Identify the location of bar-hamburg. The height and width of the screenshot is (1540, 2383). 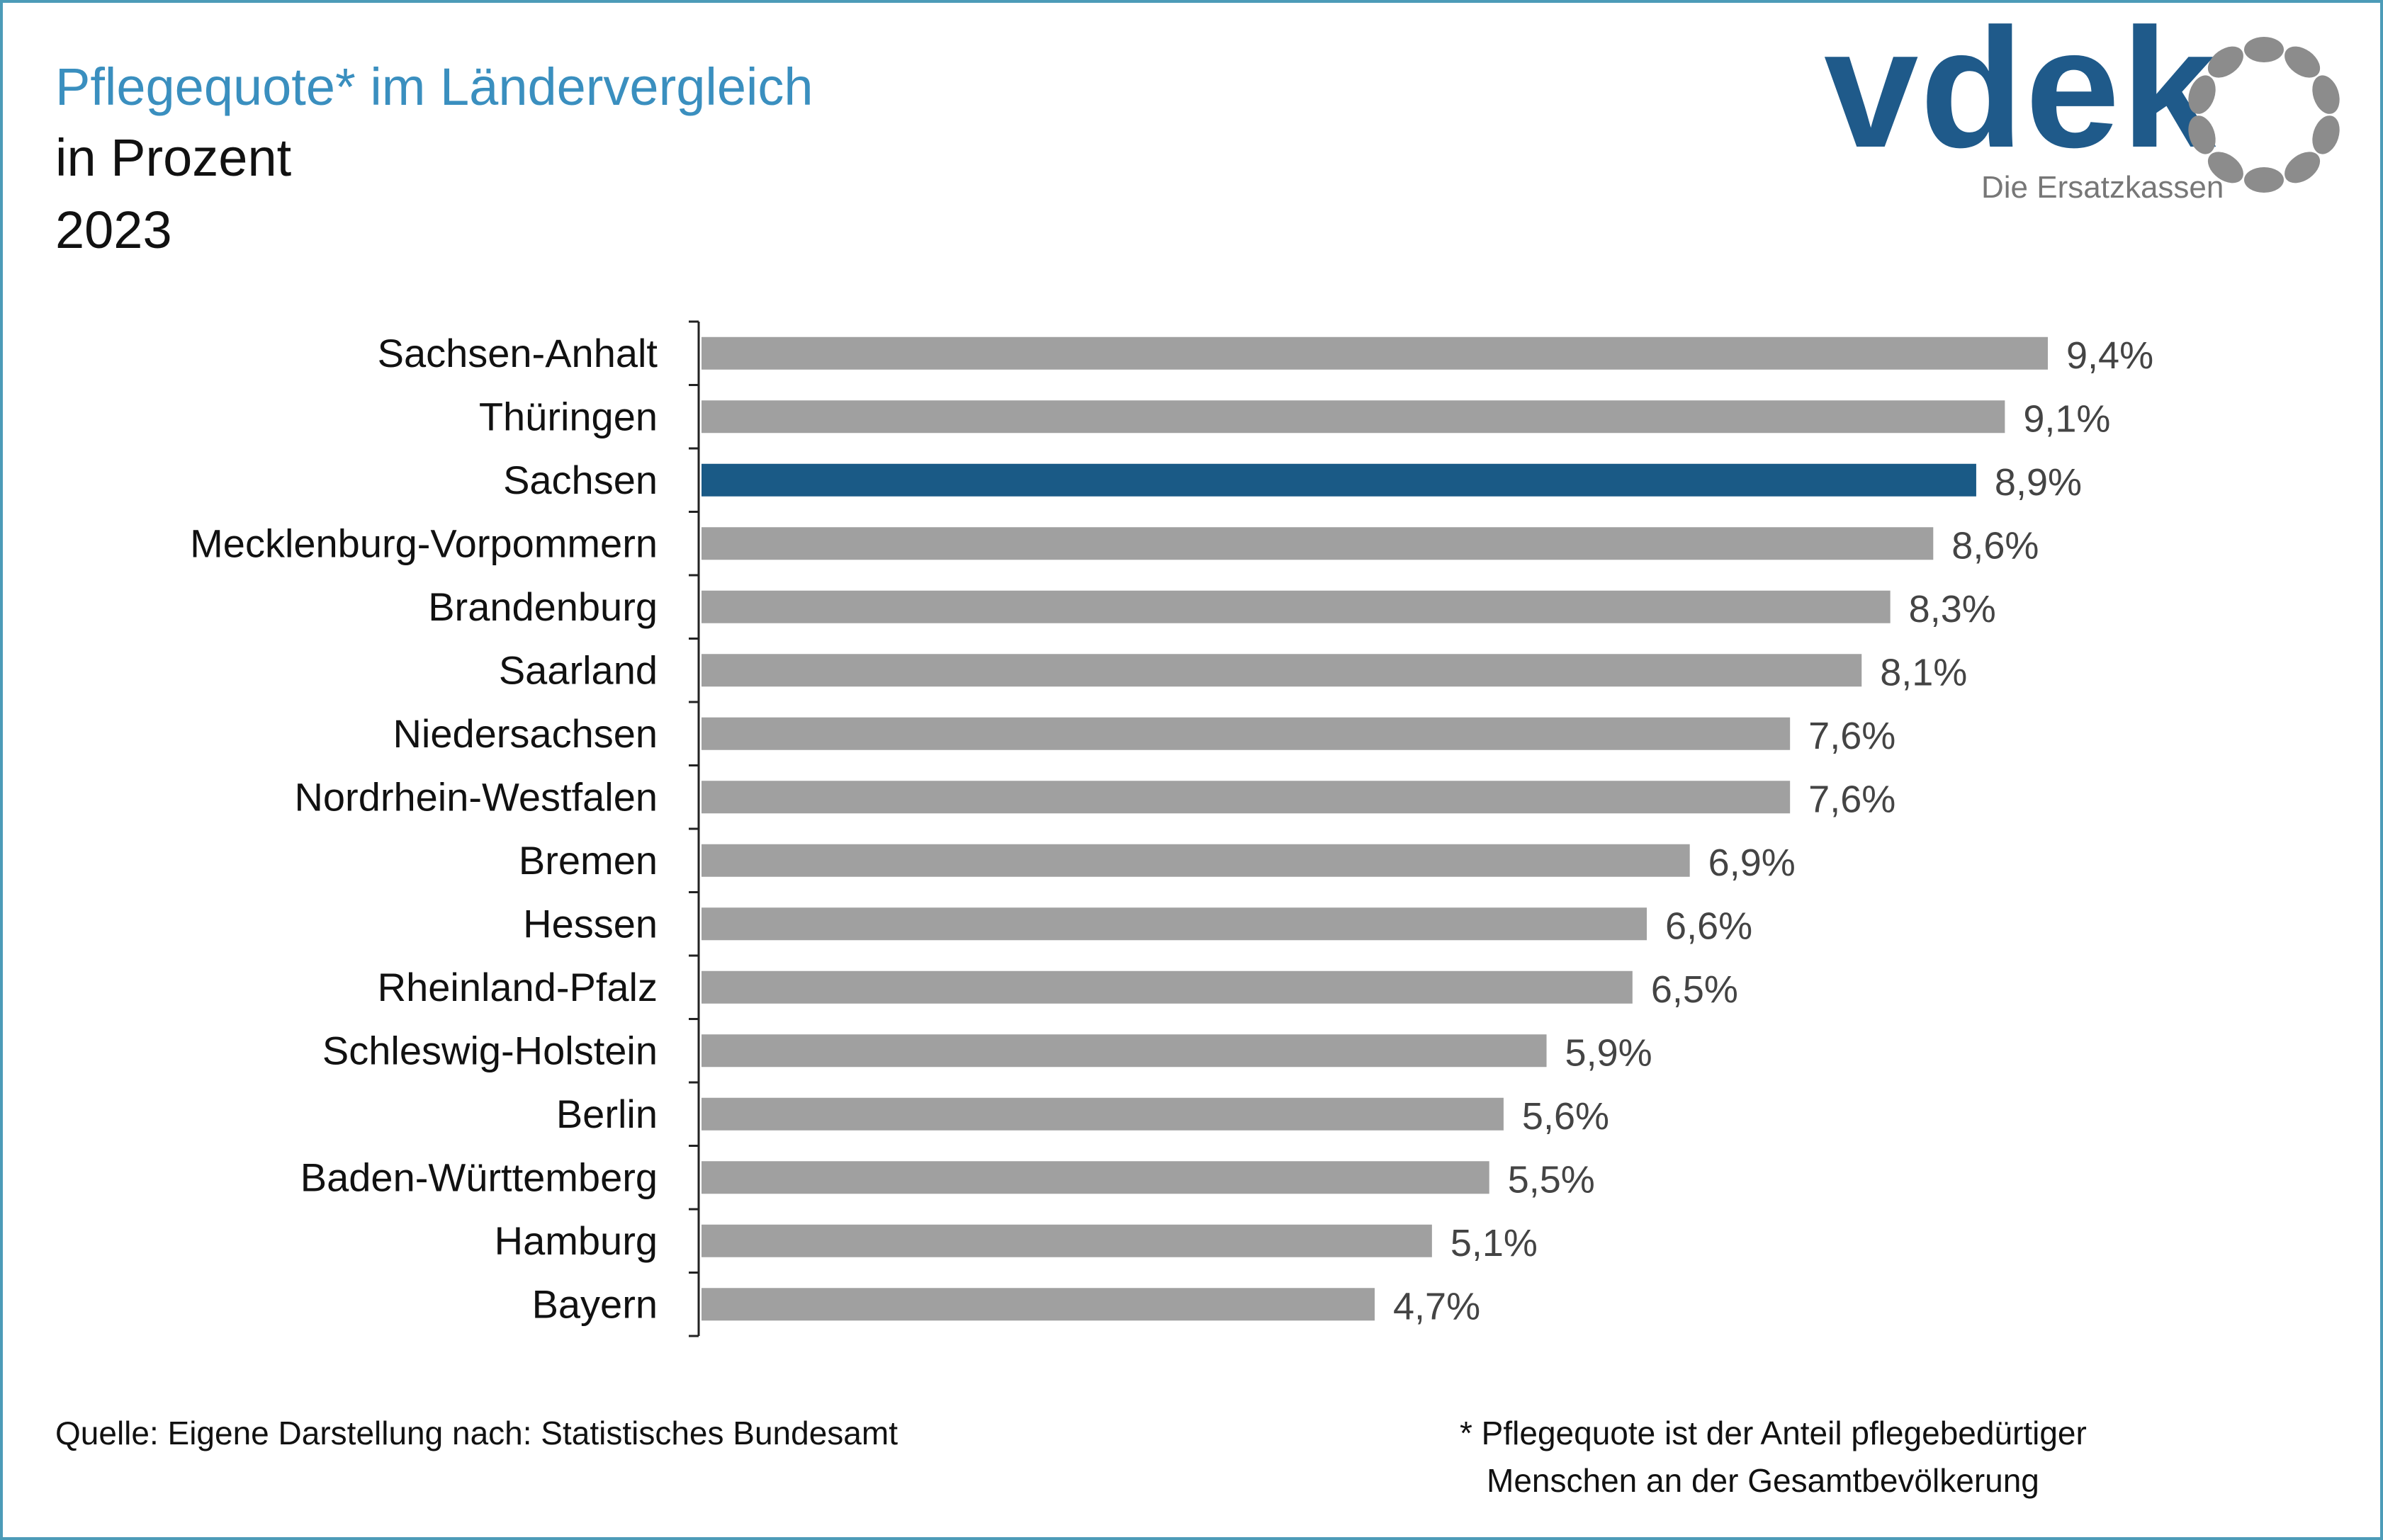
(1067, 1240).